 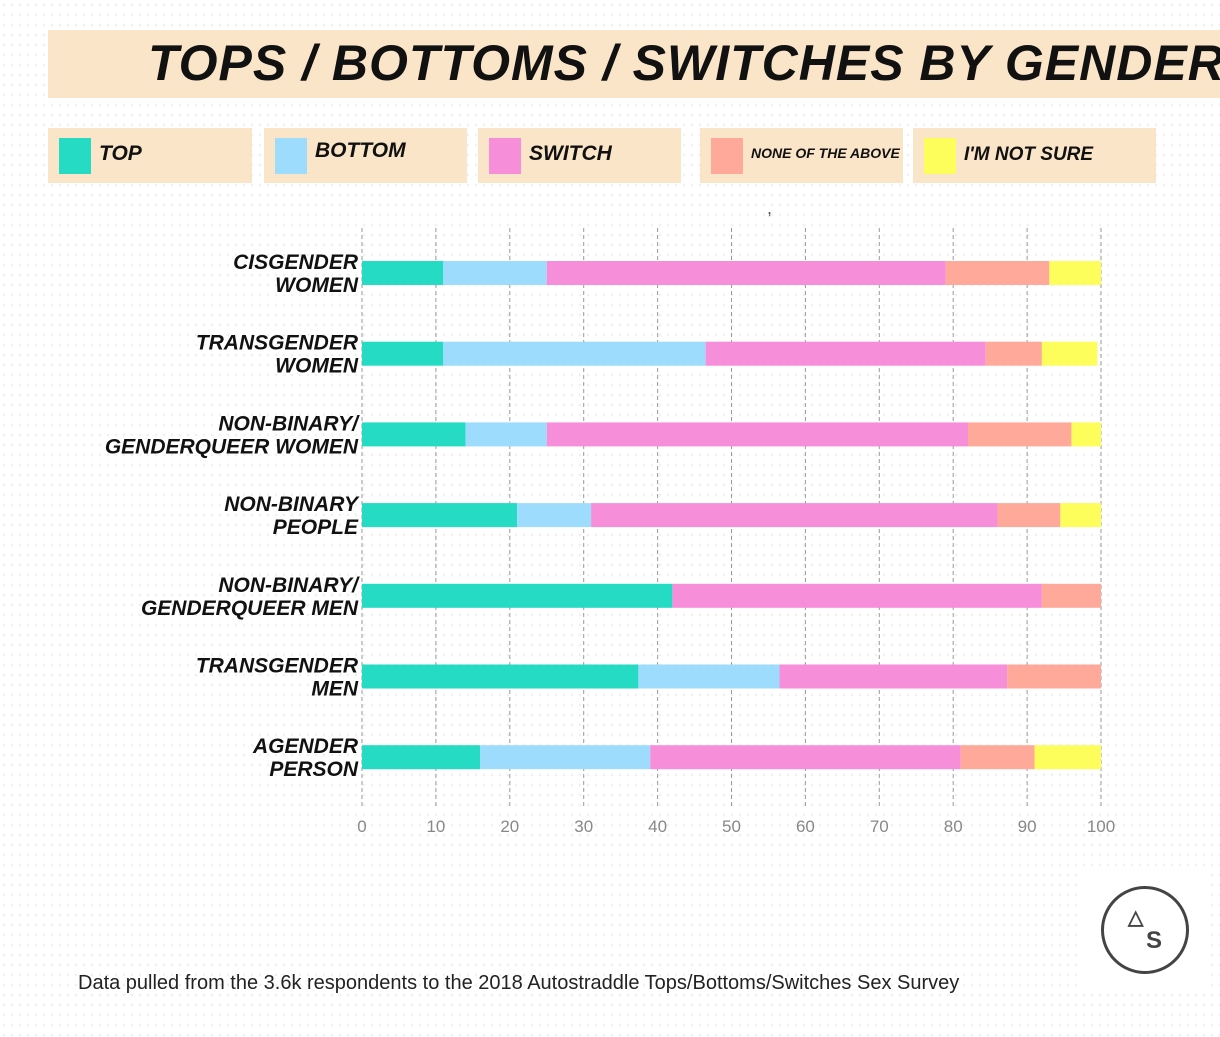 I want to click on category-label: NON-BINARY, so click(x=292, y=504).